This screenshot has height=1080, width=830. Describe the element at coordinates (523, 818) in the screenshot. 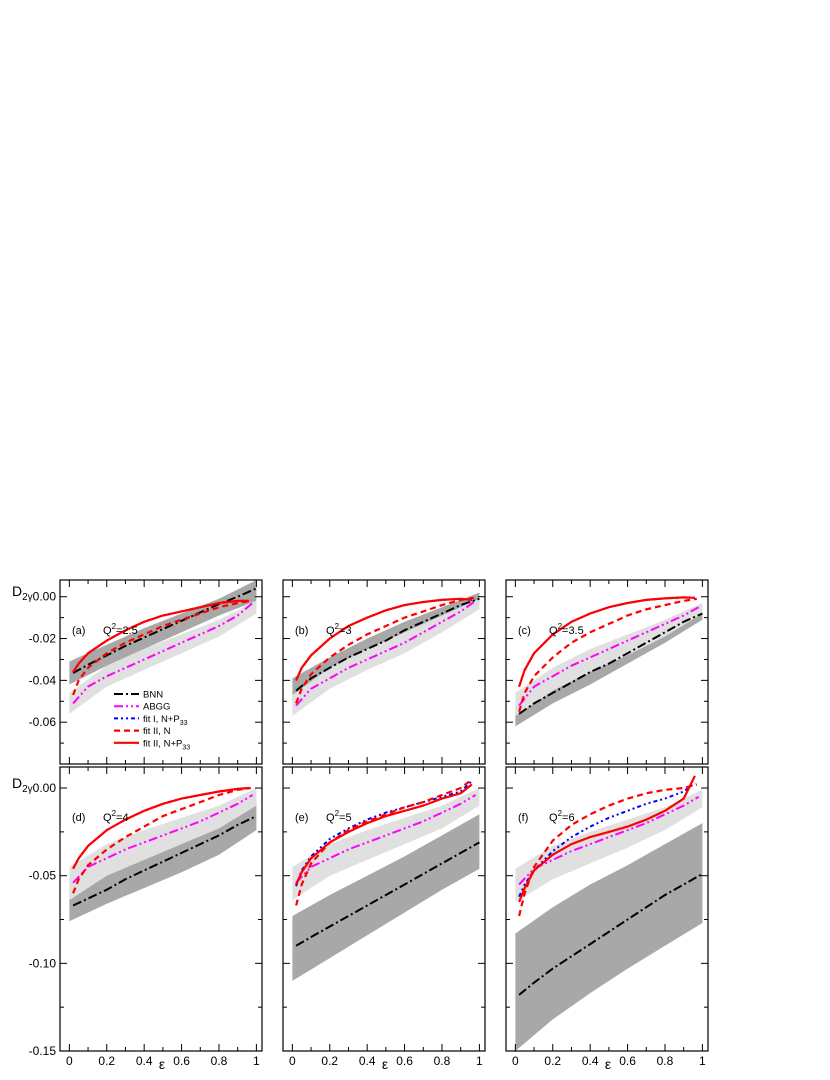

I see `panel-letter: (f)` at that location.